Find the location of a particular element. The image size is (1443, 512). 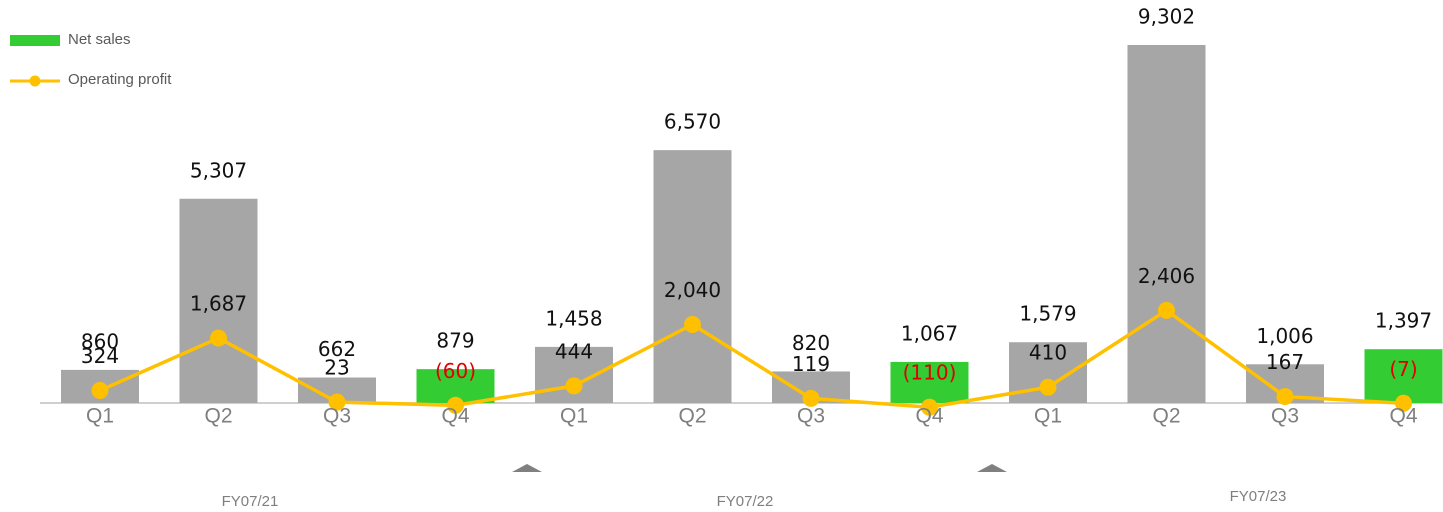

data-label: 1,067 is located at coordinates (929, 333).